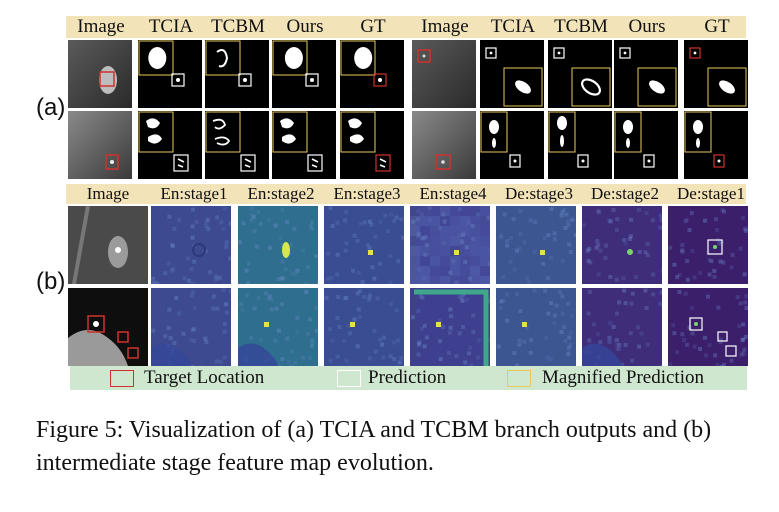 The width and height of the screenshot is (779, 512). What do you see at coordinates (194, 193) in the screenshot?
I see `panel-b-header-2: En:stage1` at bounding box center [194, 193].